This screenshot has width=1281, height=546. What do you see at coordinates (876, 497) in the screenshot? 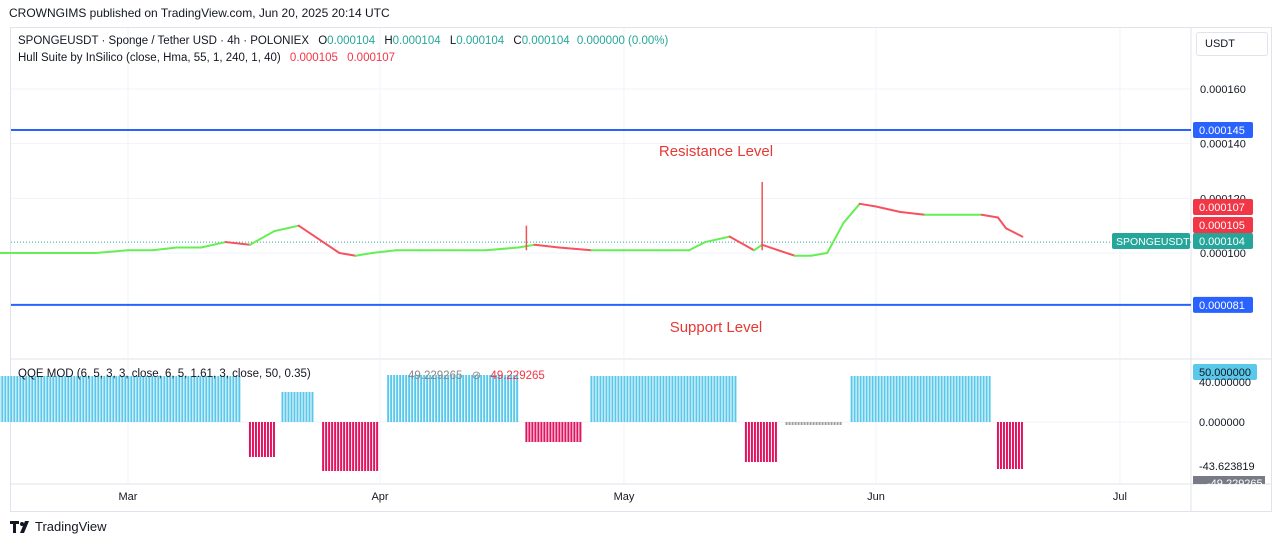
I see `x-tick-label: Jun` at bounding box center [876, 497].